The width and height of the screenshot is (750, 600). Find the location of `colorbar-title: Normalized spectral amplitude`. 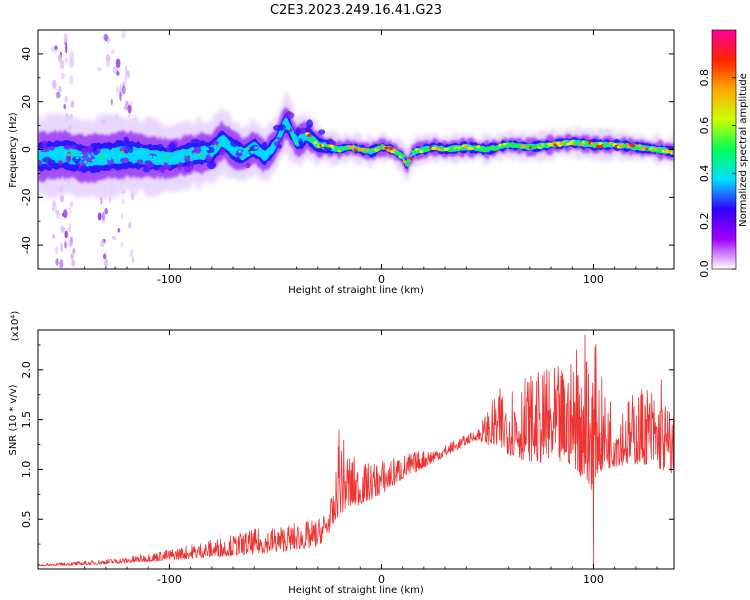

colorbar-title: Normalized spectral amplitude is located at coordinates (743, 150).